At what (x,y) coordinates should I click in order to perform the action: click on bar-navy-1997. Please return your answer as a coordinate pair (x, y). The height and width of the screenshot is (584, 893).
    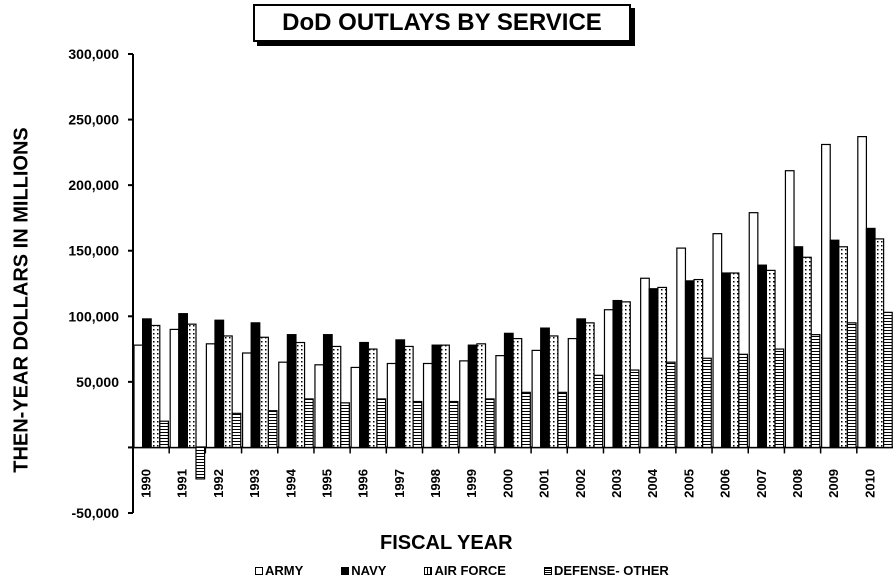
    Looking at the image, I should click on (400, 394).